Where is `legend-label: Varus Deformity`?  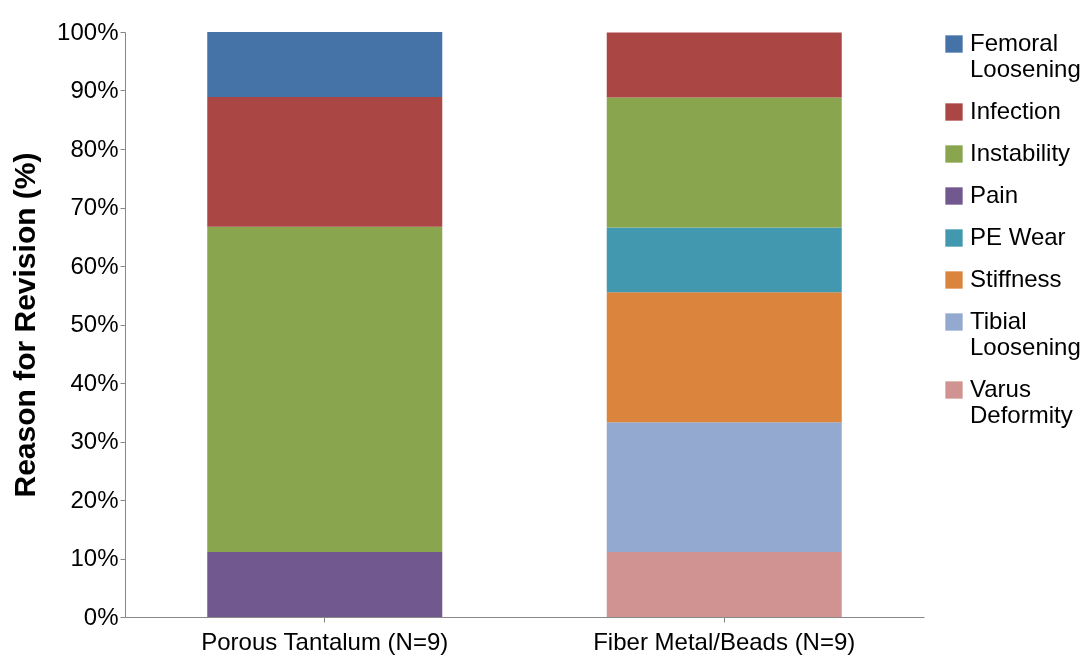
legend-label: Varus Deformity is located at coordinates (1021, 401).